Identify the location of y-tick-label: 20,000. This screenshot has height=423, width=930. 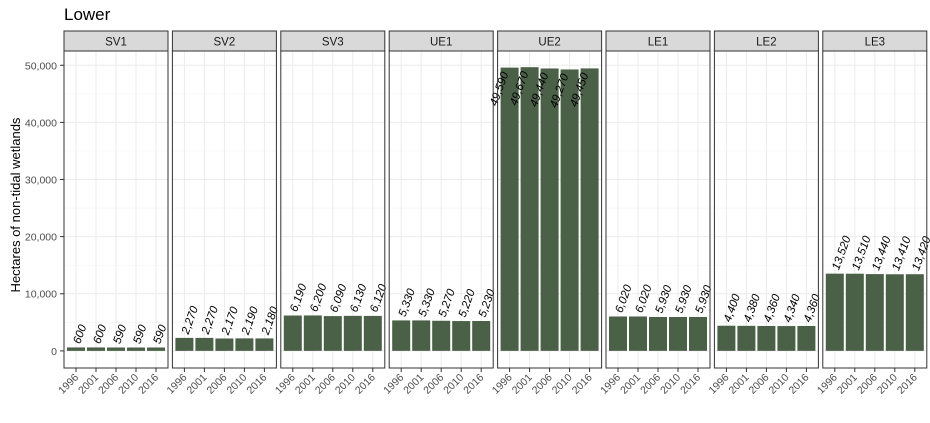
(41, 238).